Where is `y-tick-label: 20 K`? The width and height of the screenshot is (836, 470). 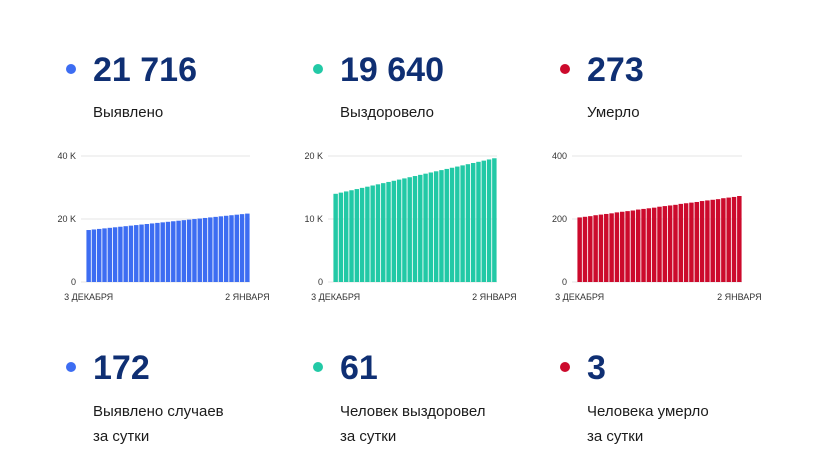
y-tick-label: 20 K is located at coordinates (66, 219).